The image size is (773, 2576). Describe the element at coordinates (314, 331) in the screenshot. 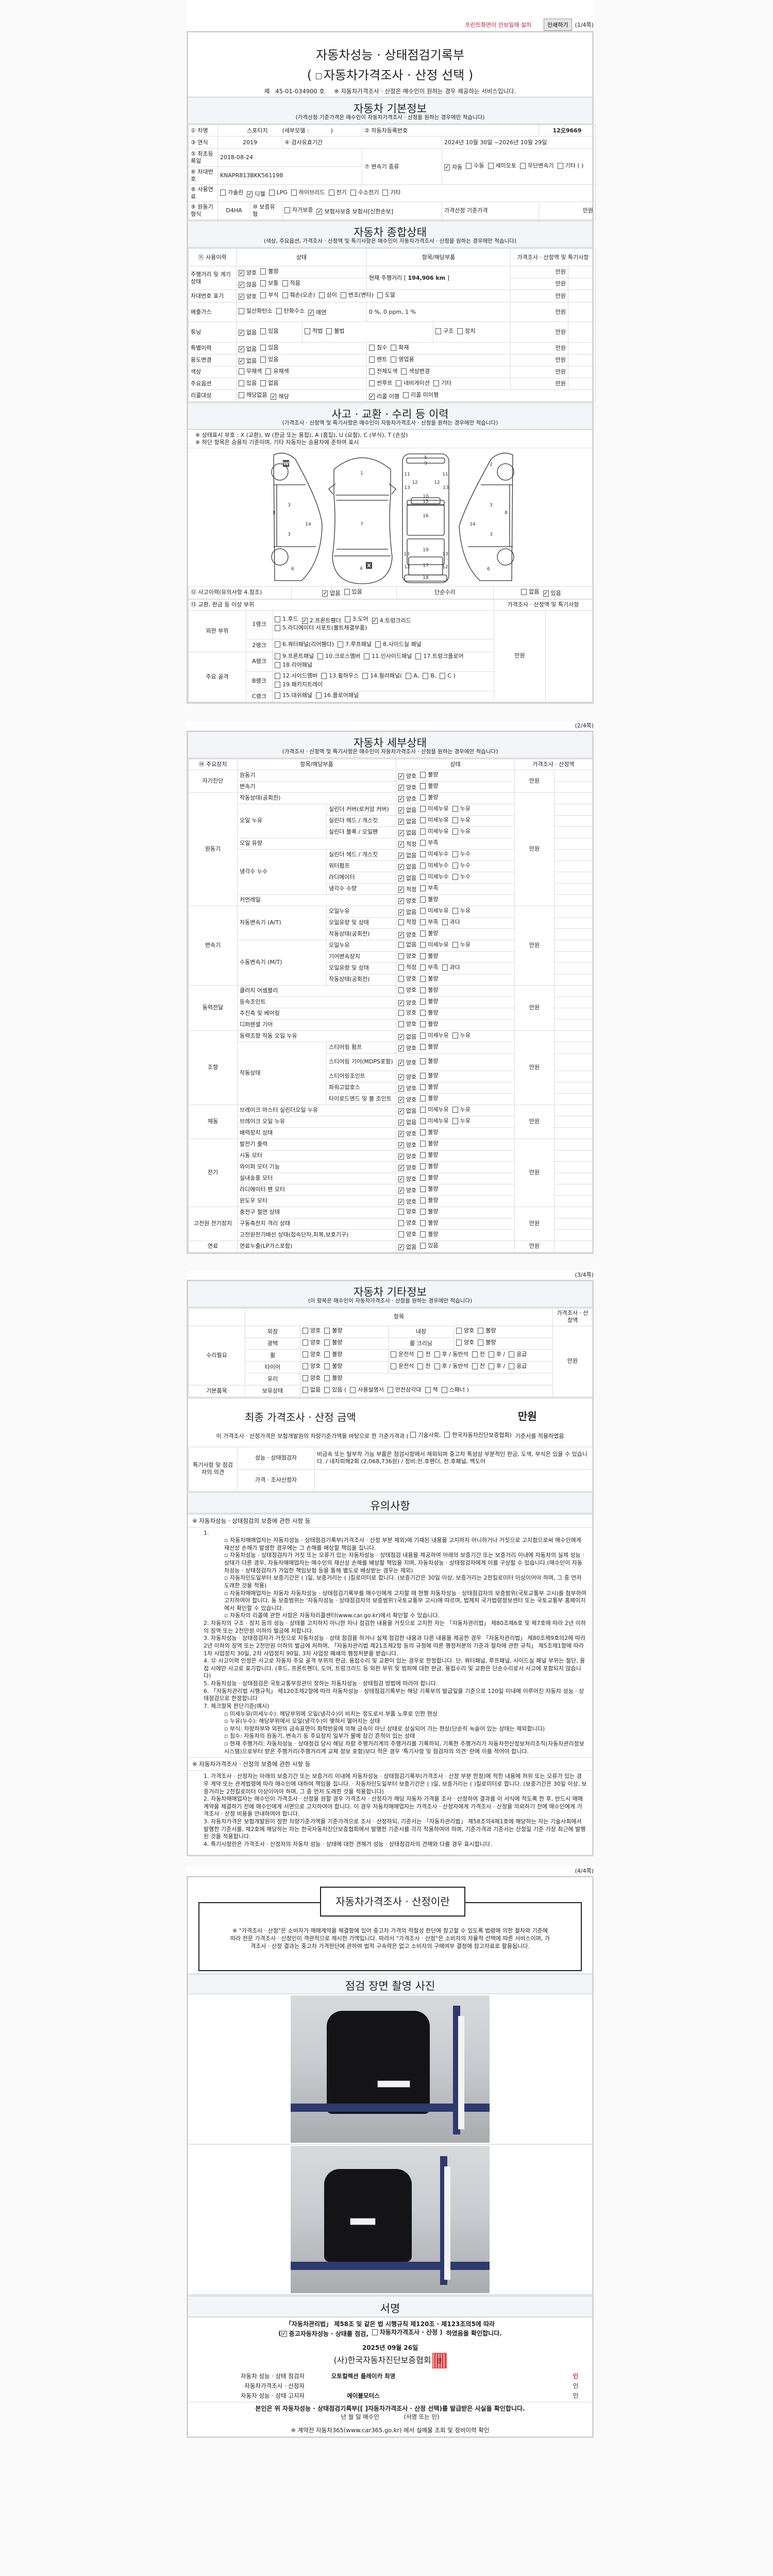

I see `checkbox-option: 적법` at that location.